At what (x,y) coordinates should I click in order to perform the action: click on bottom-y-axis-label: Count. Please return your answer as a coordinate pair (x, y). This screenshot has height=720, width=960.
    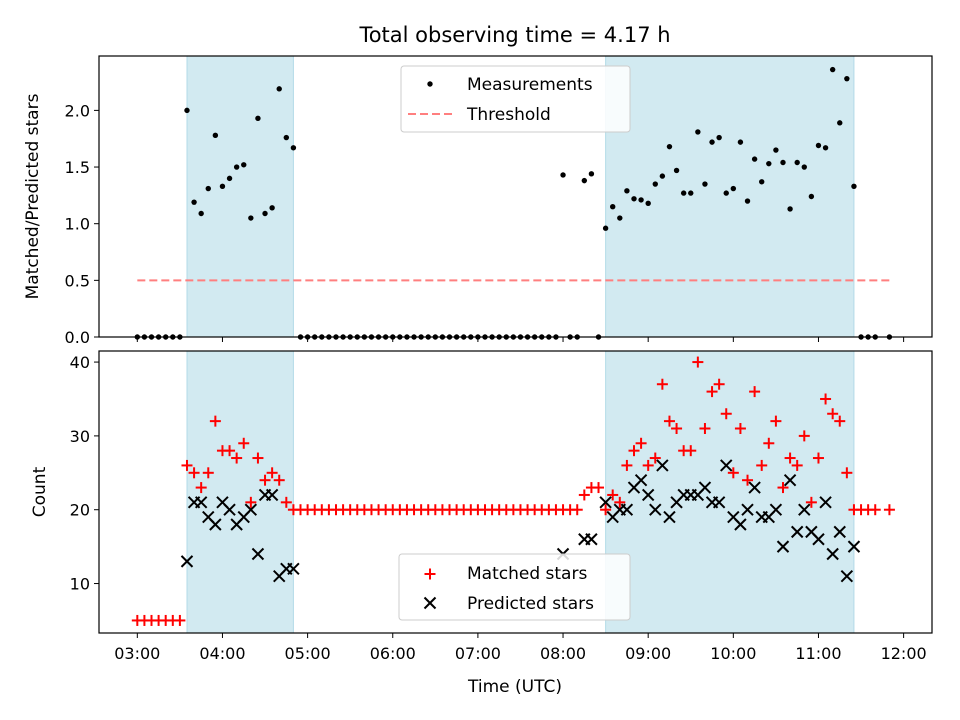
    Looking at the image, I should click on (40, 491).